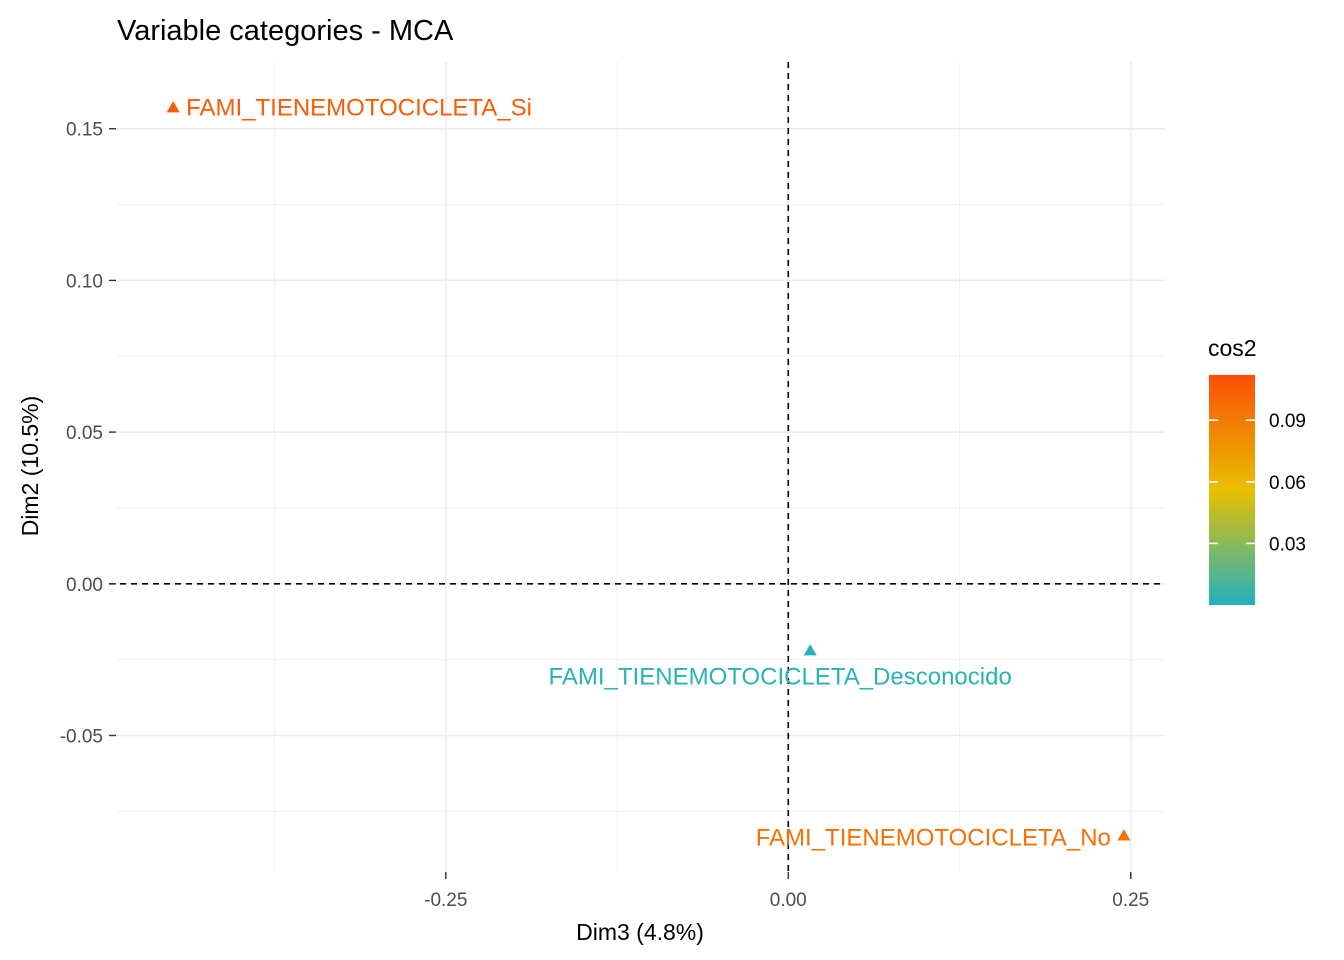 The image size is (1344, 960). Describe the element at coordinates (1287, 421) in the screenshot. I see `legend-tick-label: 0.09` at that location.